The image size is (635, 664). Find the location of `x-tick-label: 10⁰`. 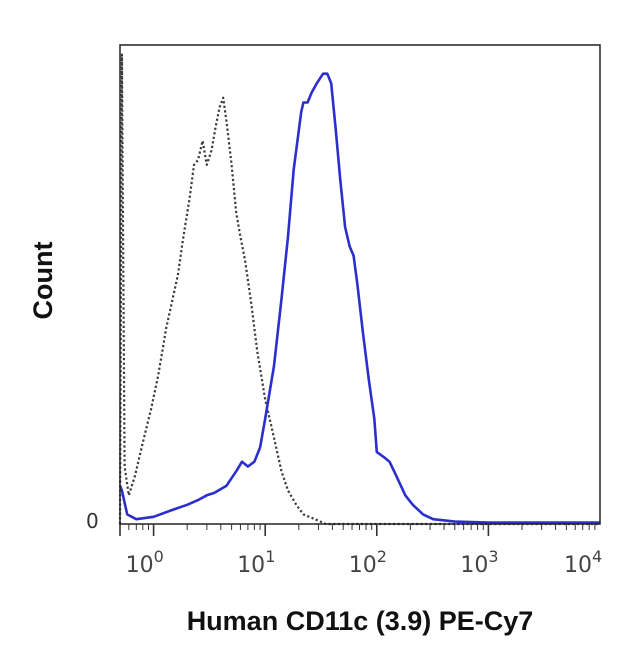

x-tick-label: 10⁰ is located at coordinates (145, 562).